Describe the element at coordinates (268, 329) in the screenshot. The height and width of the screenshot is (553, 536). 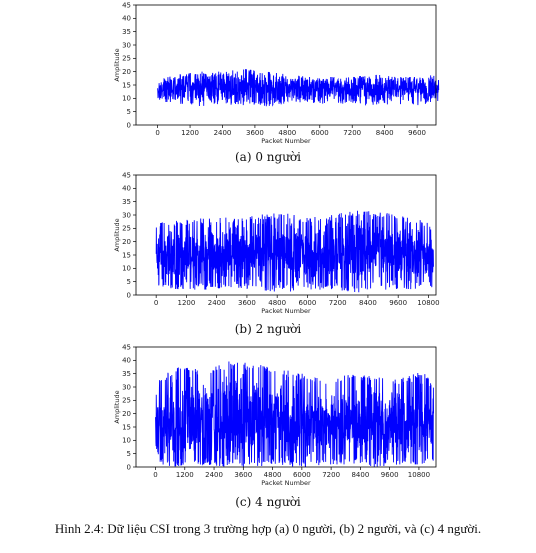
I see `subcaption-b: (b) 2 người` at that location.